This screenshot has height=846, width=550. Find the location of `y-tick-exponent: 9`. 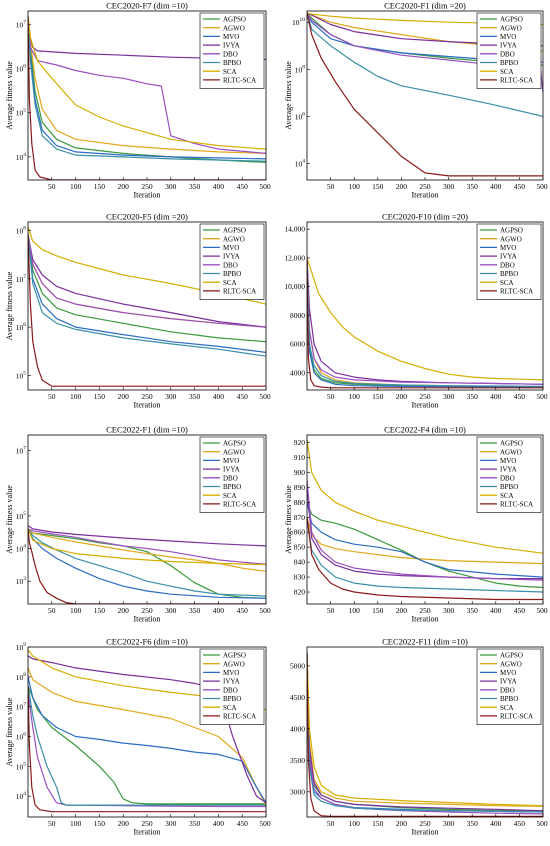

y-tick-exponent: 9 is located at coordinates (24, 645).